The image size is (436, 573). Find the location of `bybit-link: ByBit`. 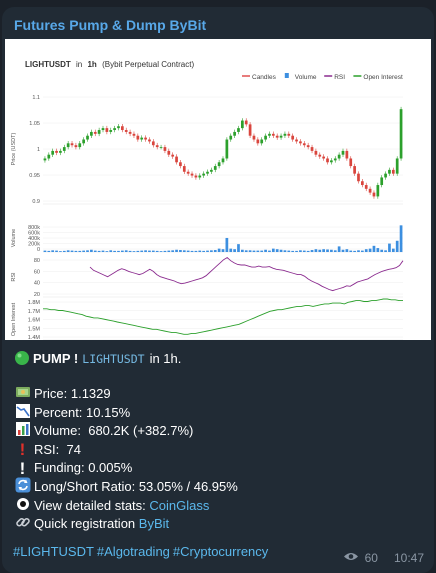

bybit-link: ByBit is located at coordinates (154, 524).